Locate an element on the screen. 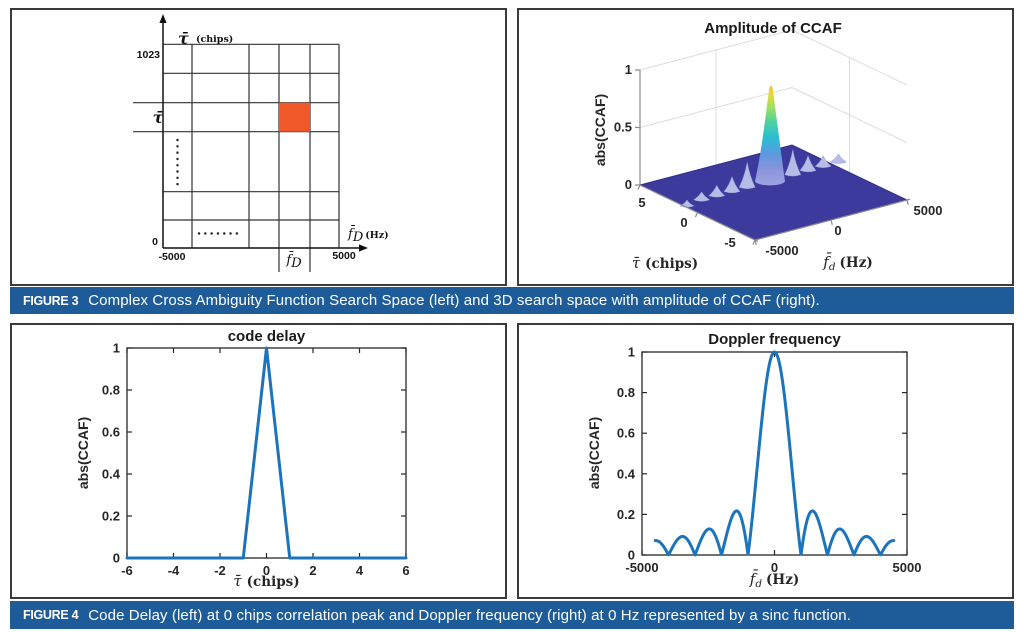 The image size is (1024, 644). z-tick-label: 0.5 is located at coordinates (623, 127).